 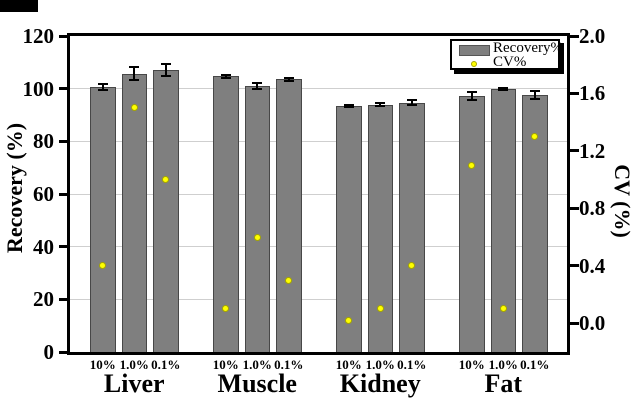 I want to click on group-label: Muscle, so click(x=257, y=383).